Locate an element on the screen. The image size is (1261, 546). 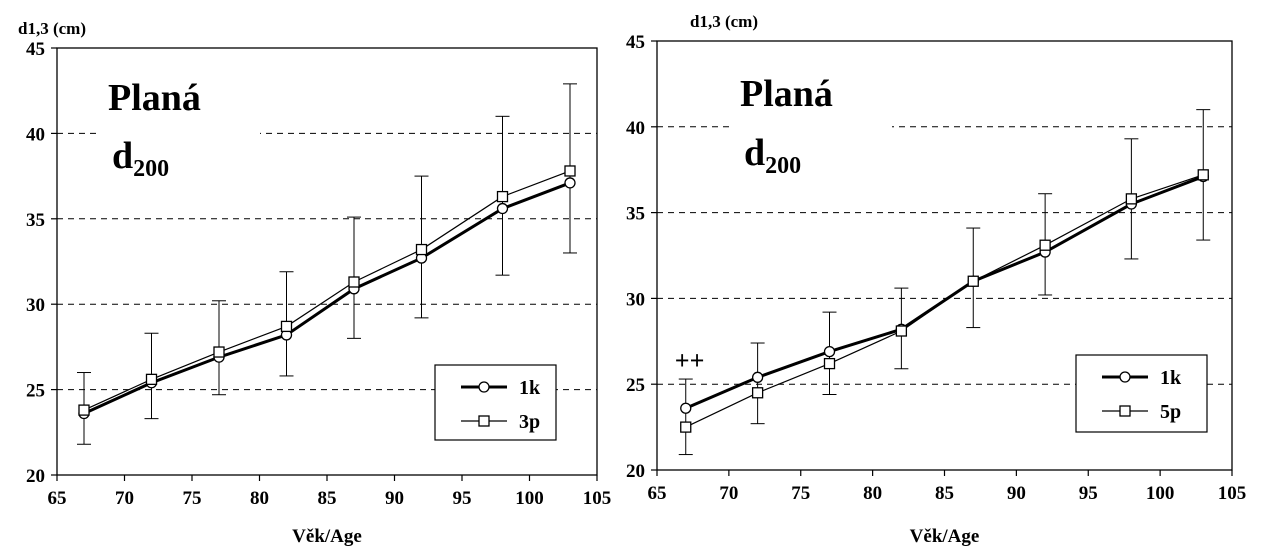
legend-marker-5p is located at coordinates (1125, 411).